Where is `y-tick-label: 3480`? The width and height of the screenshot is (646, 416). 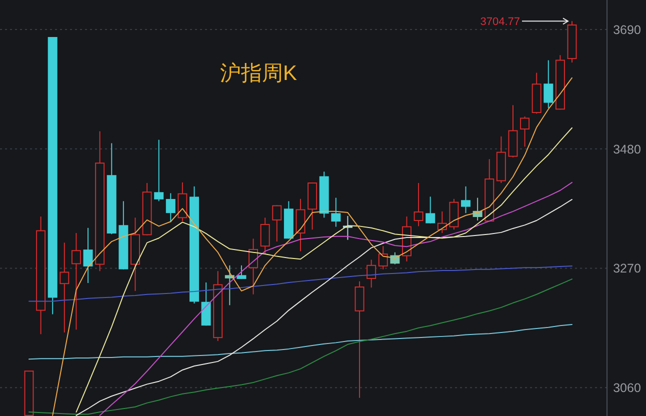
y-tick-label: 3480 is located at coordinates (627, 149).